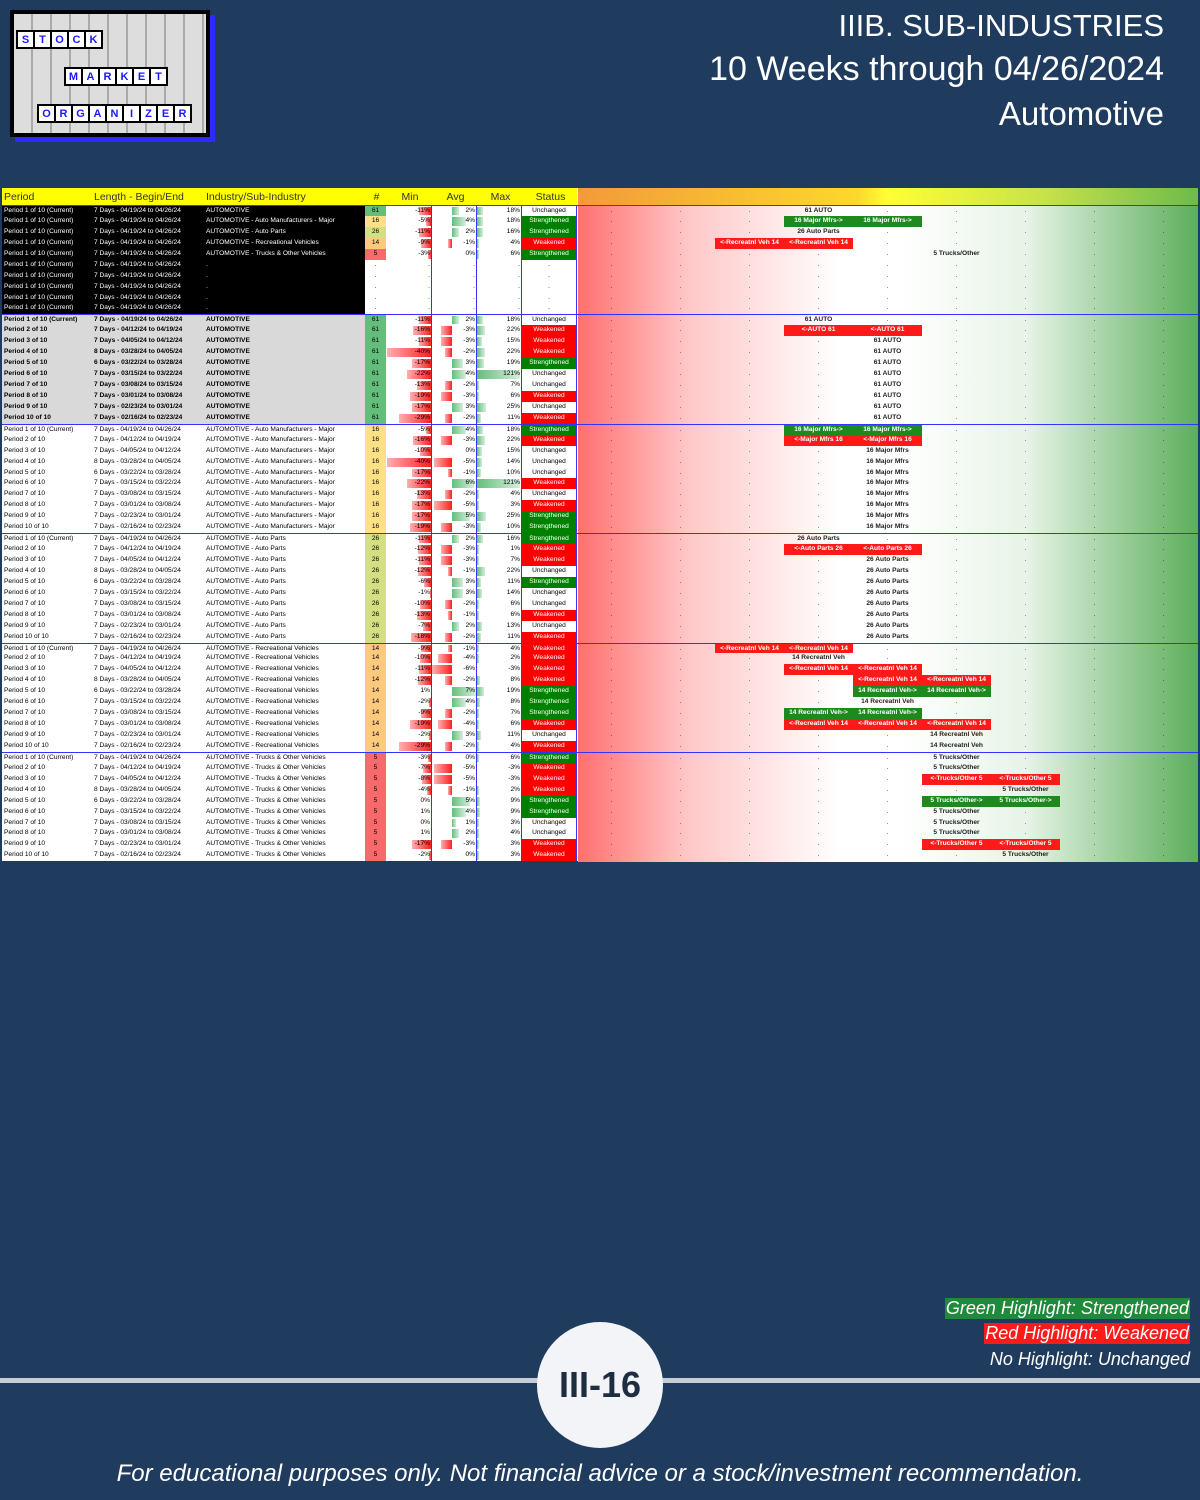 The image size is (1200, 1500). What do you see at coordinates (422, 406) in the screenshot?
I see `min-value: -17%` at bounding box center [422, 406].